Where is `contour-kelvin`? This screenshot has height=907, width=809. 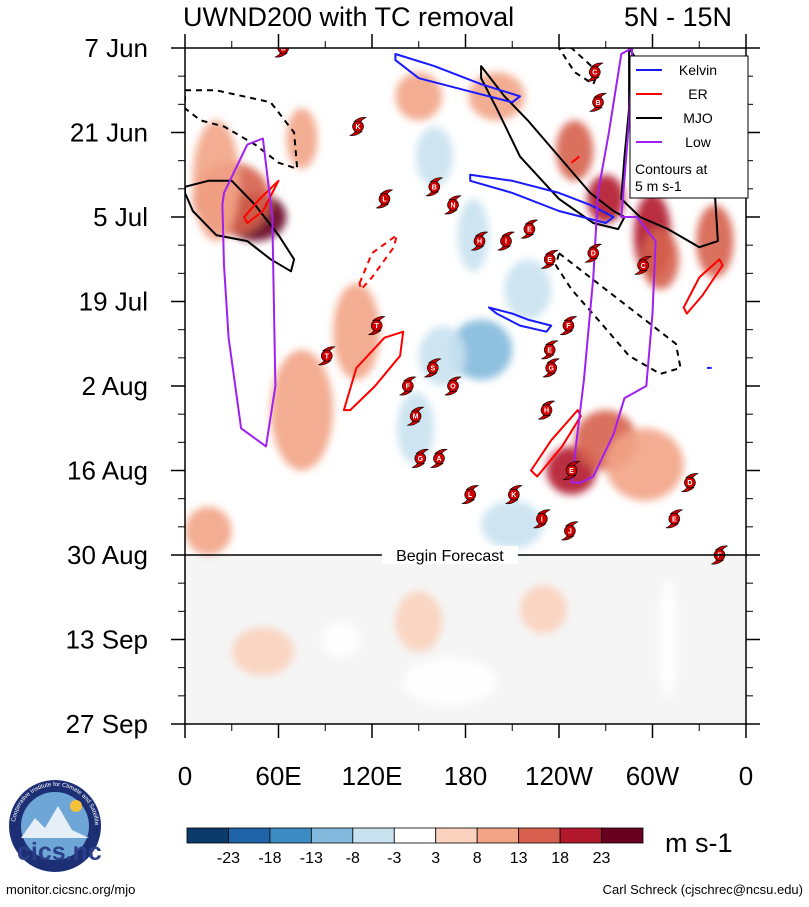 contour-kelvin is located at coordinates (542, 198).